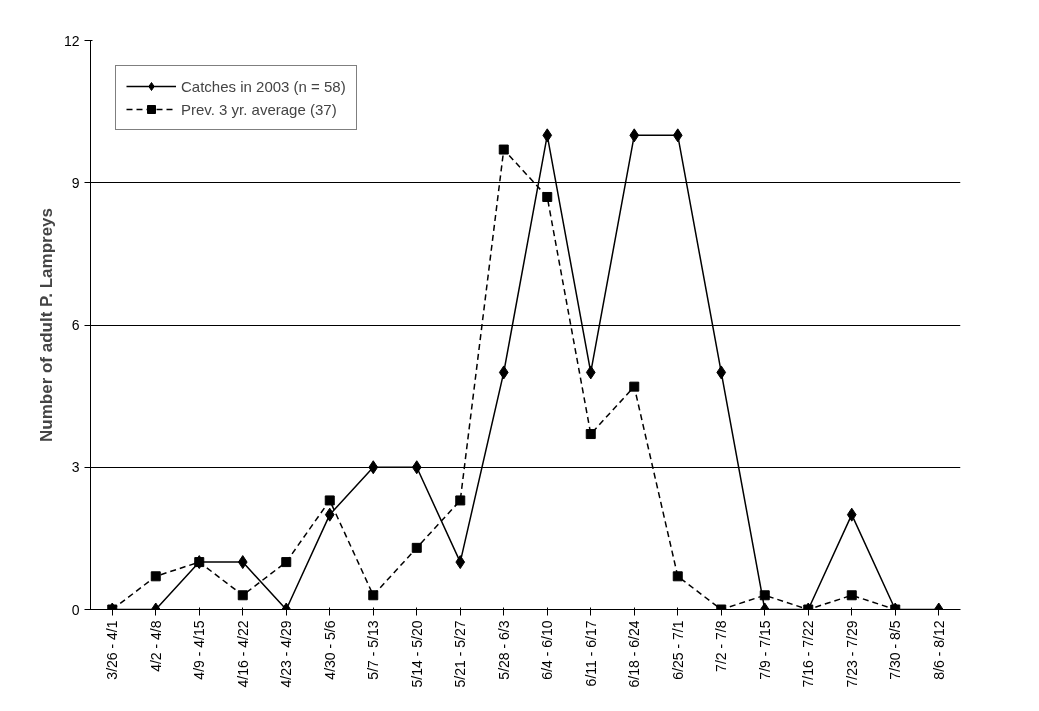  I want to click on x-tick-label: 4/16 - 4/22, so click(242, 654).